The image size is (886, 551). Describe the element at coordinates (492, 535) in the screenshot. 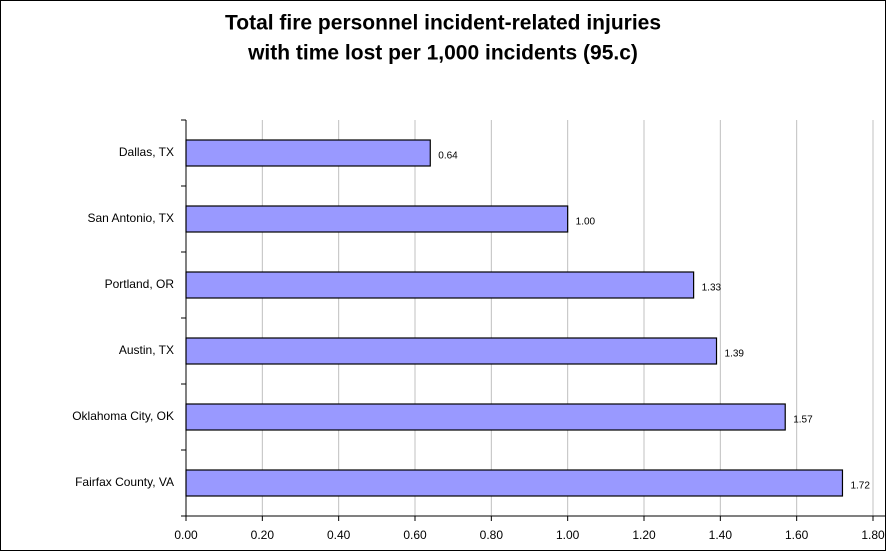

I see `x-tick-label: 0.80` at that location.